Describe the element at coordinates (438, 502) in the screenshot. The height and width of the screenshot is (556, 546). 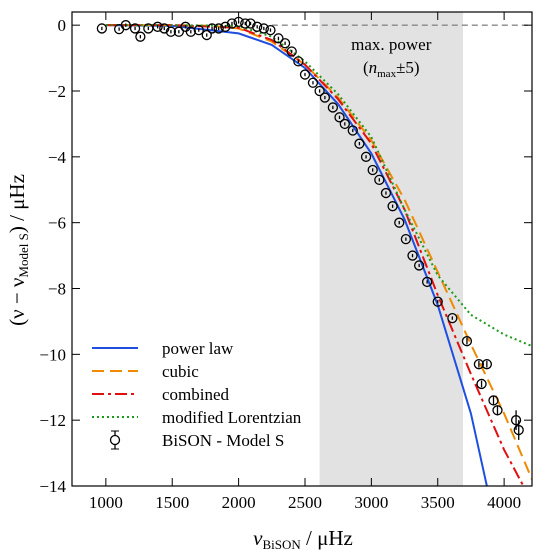
I see `x-tick-label: 3500` at that location.